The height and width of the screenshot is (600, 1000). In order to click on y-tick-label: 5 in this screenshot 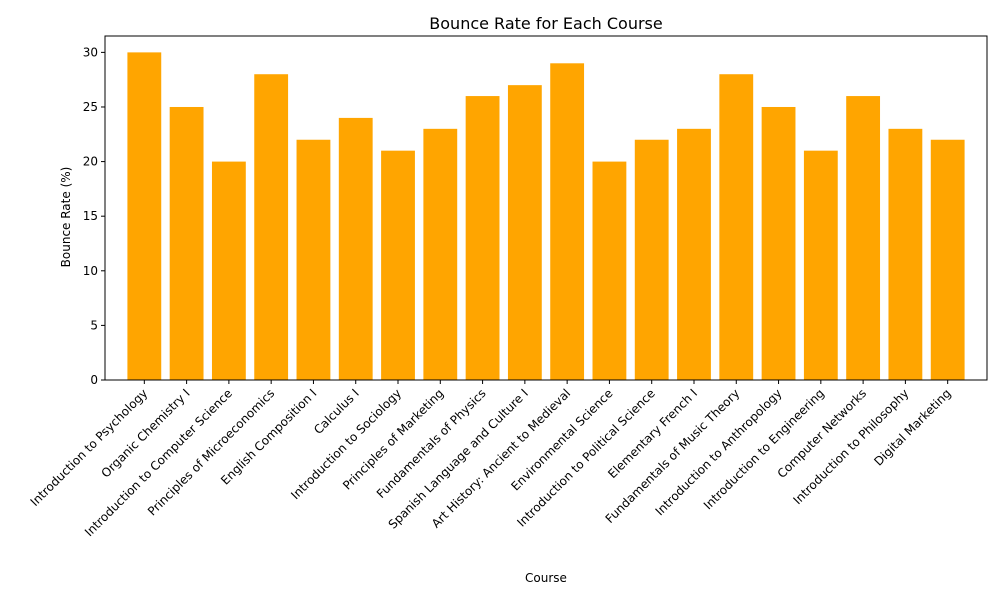, I will do `click(94, 325)`.